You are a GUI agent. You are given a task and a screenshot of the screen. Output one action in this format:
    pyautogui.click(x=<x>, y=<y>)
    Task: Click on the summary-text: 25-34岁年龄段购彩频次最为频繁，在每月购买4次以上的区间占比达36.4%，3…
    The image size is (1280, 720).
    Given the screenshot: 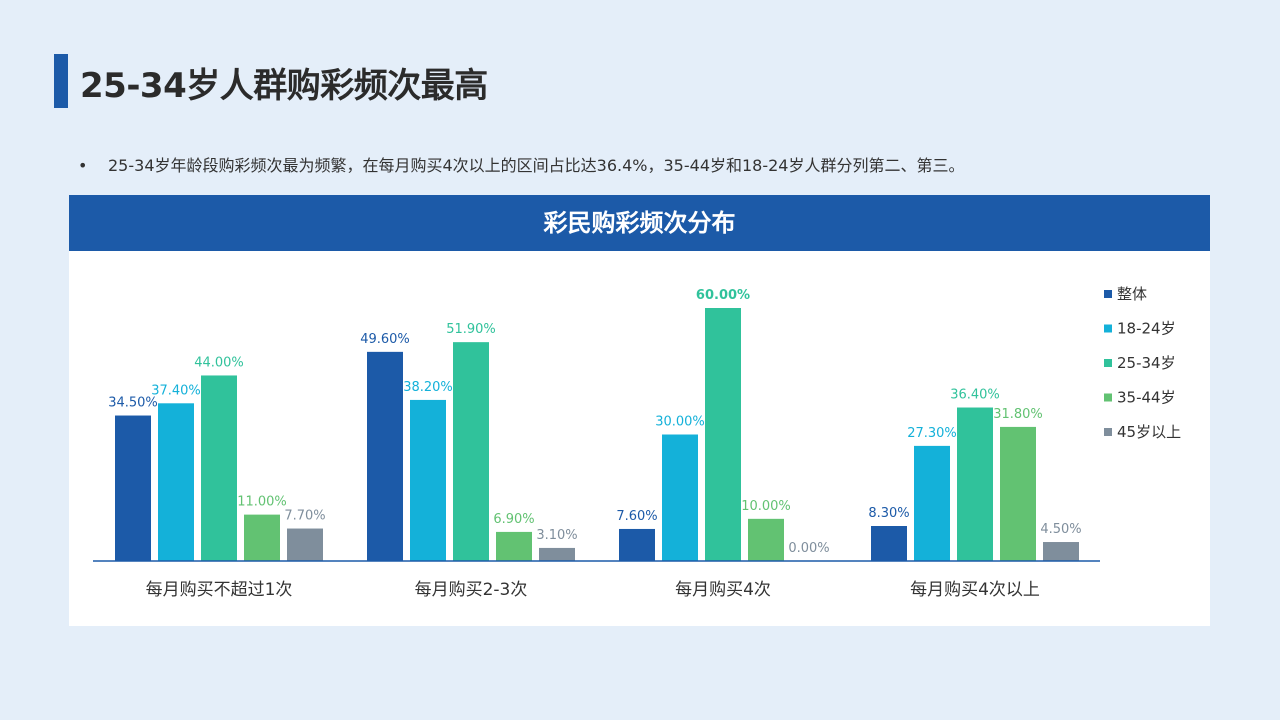 What is the action you would take?
    pyautogui.click(x=536, y=165)
    